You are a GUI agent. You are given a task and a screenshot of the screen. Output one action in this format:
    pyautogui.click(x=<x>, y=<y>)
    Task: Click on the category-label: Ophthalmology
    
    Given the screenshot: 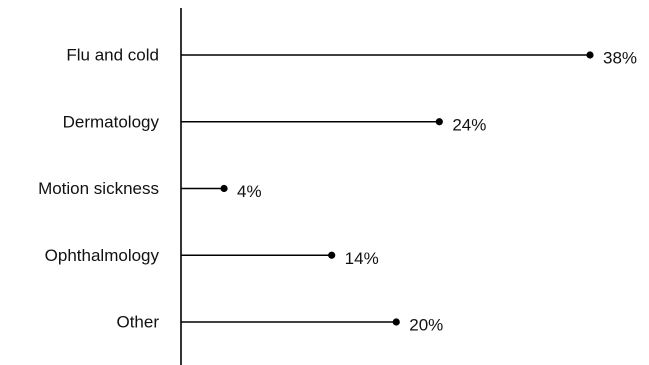 What is the action you would take?
    pyautogui.click(x=102, y=255)
    